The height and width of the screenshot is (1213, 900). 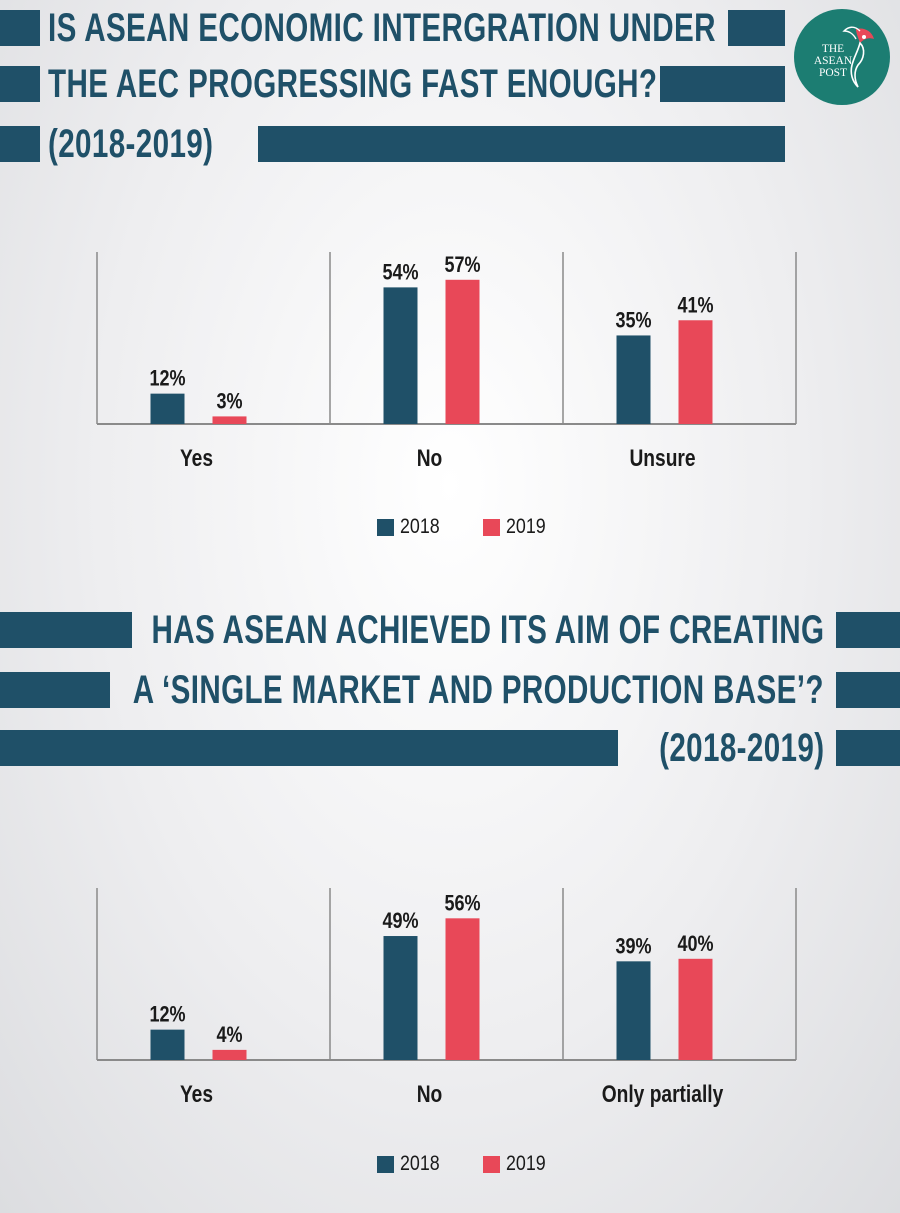 What do you see at coordinates (833, 61) in the screenshot?
I see `logo-text: THE ASEAN POST` at bounding box center [833, 61].